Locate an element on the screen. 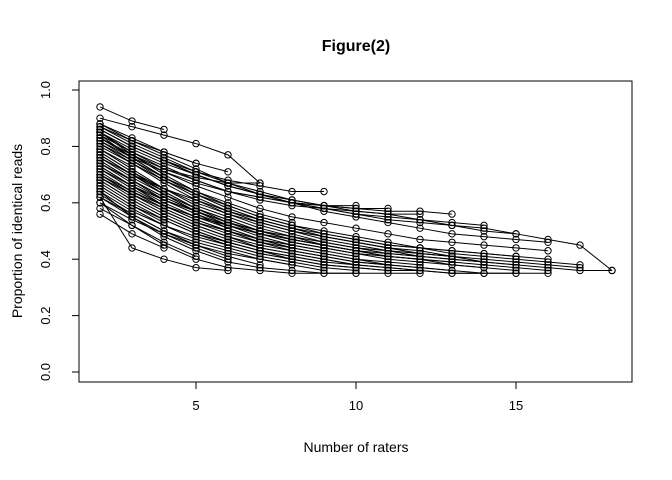 This screenshot has height=480, width=672. y-tick-label: 0.6 is located at coordinates (45, 203).